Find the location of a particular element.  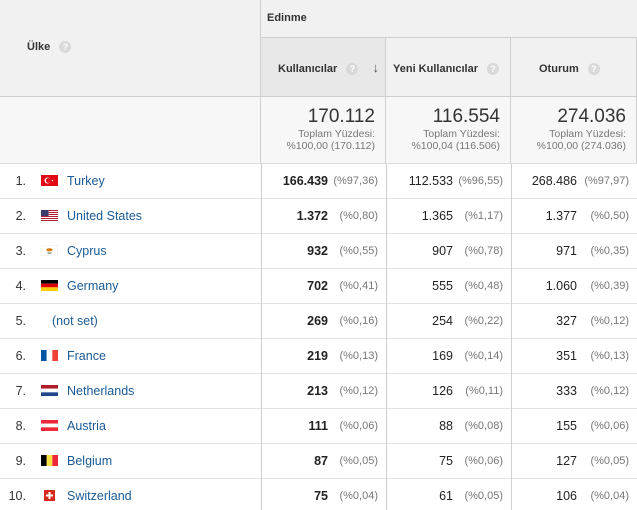

country-link: Turkey is located at coordinates (86, 181).